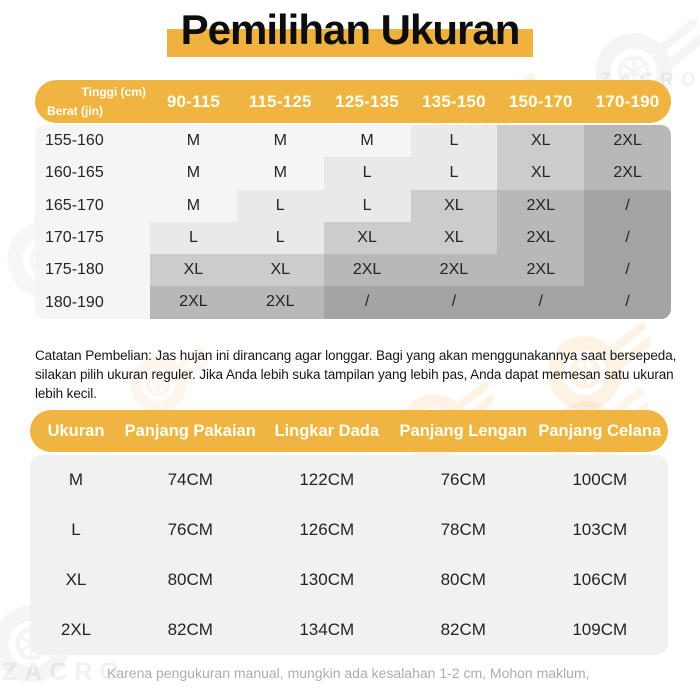  I want to click on table-row: 180-190 2XL 2XL / / / /, so click(353, 302).